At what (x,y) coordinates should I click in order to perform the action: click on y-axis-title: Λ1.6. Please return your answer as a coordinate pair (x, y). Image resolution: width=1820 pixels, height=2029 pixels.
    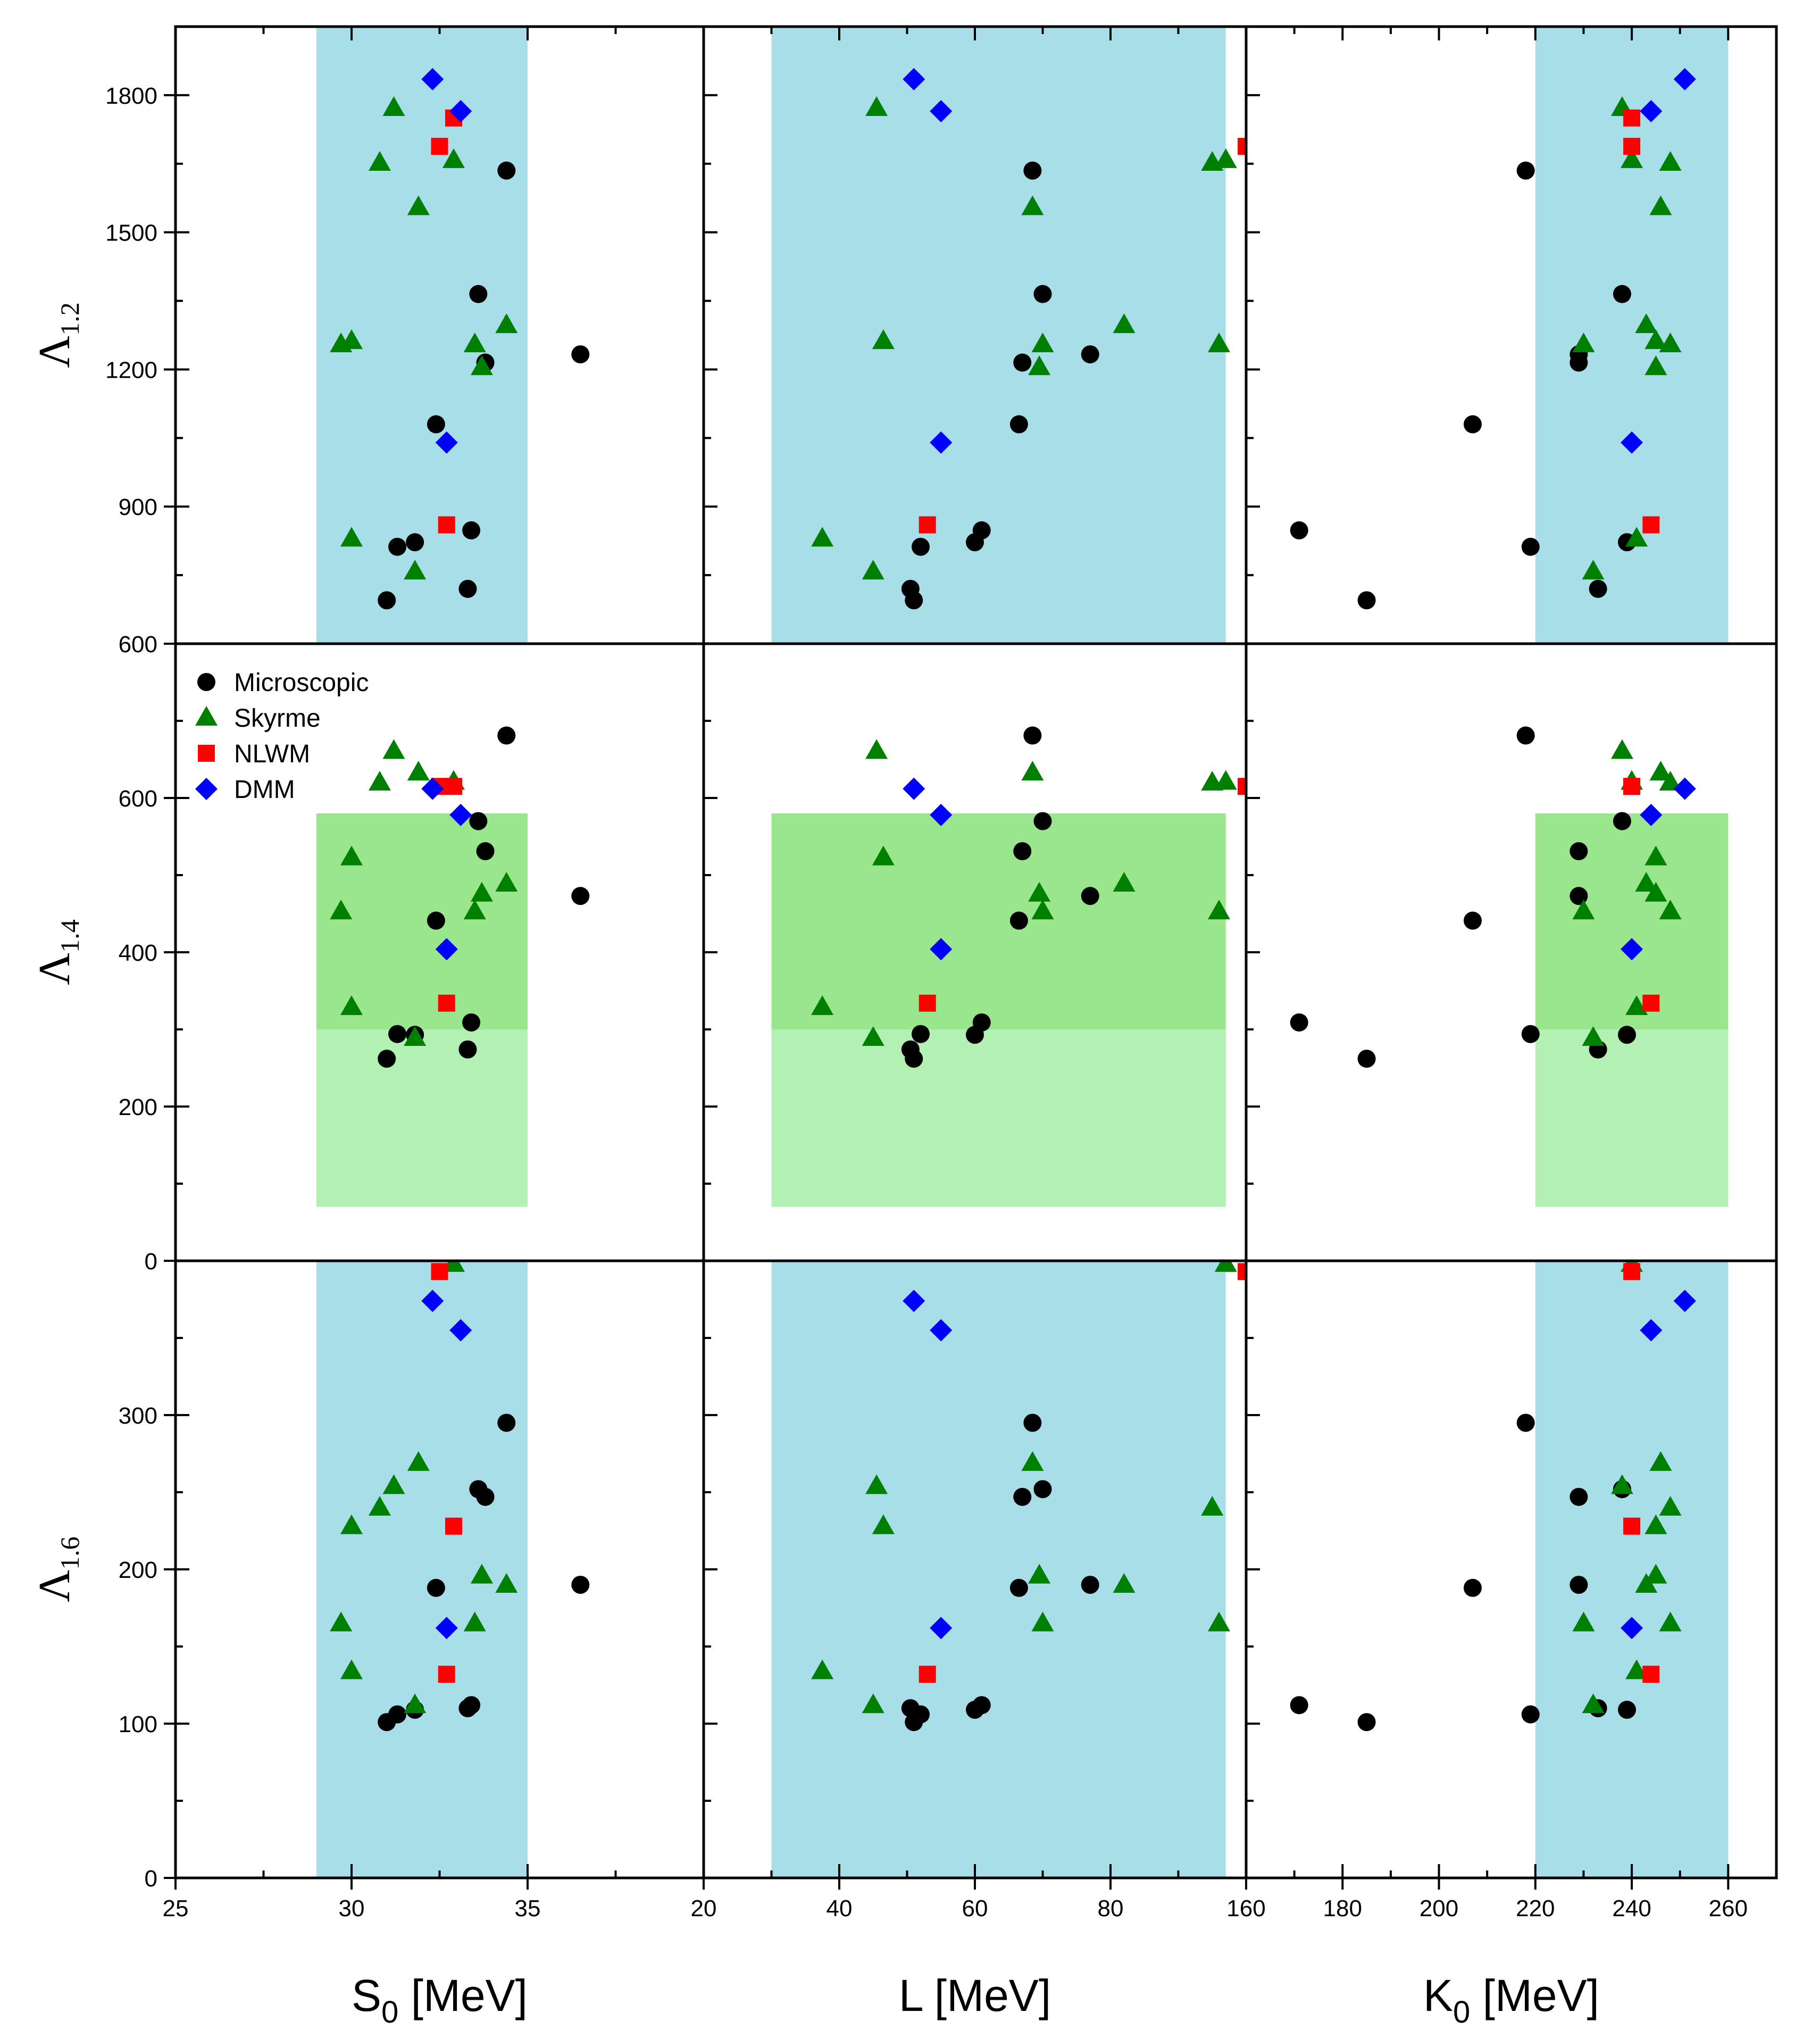
    Looking at the image, I should click on (57, 1569).